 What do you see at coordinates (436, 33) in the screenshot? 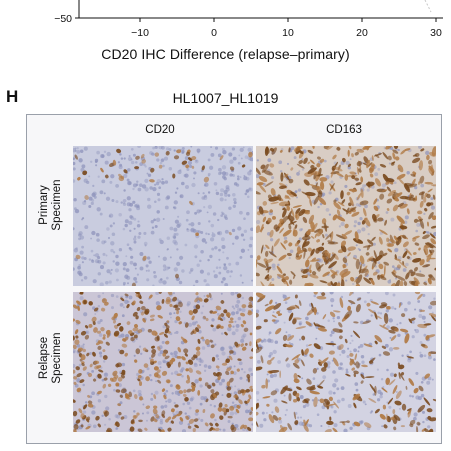
I see `x-tick-label: 30` at bounding box center [436, 33].